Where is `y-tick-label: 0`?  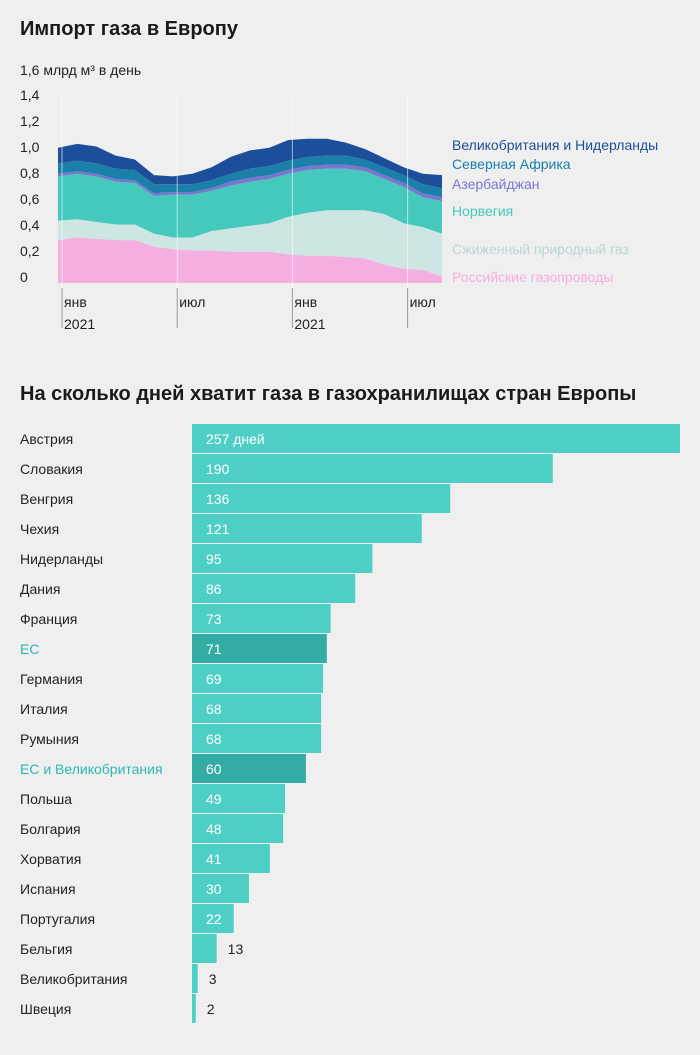 y-tick-label: 0 is located at coordinates (24, 277).